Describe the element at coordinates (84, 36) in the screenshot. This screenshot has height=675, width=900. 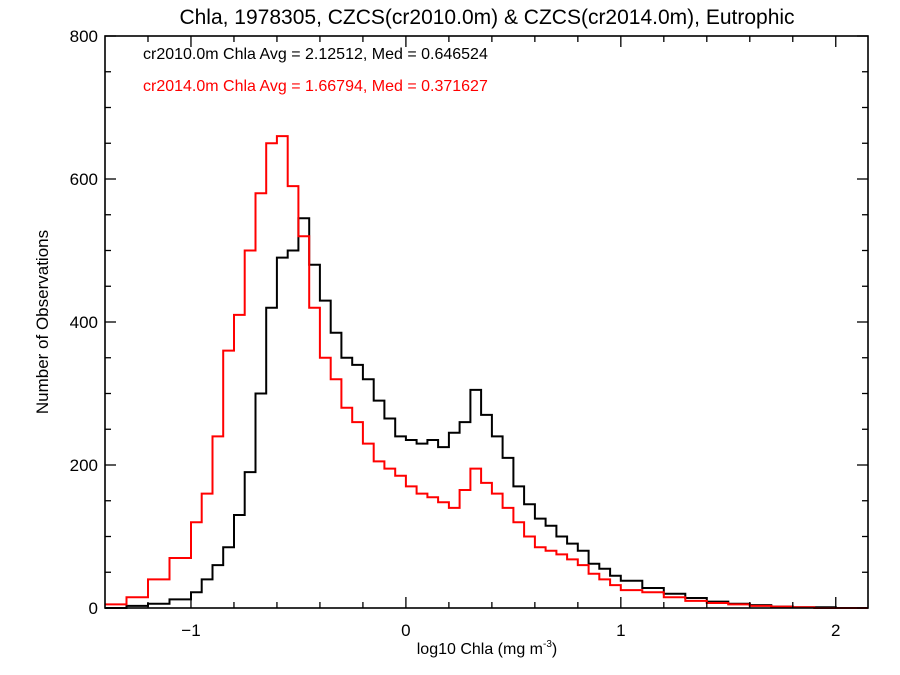
I see `y-tick-label: 800` at that location.